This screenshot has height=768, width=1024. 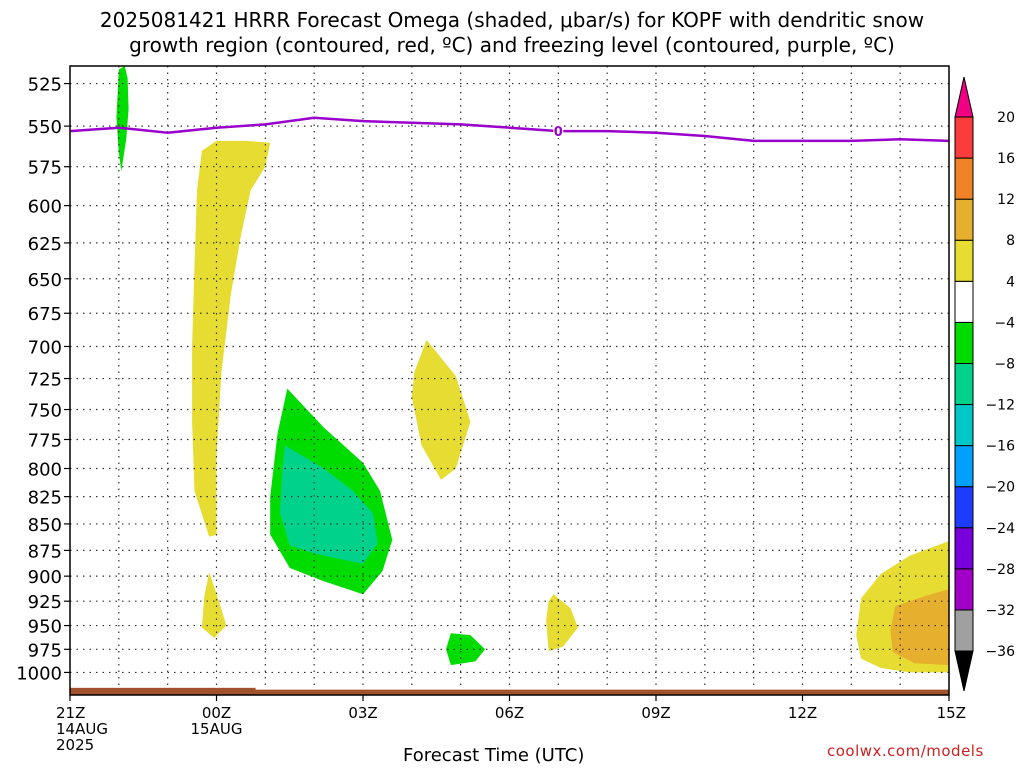 What do you see at coordinates (45, 470) in the screenshot?
I see `y-tick-label: 800` at bounding box center [45, 470].